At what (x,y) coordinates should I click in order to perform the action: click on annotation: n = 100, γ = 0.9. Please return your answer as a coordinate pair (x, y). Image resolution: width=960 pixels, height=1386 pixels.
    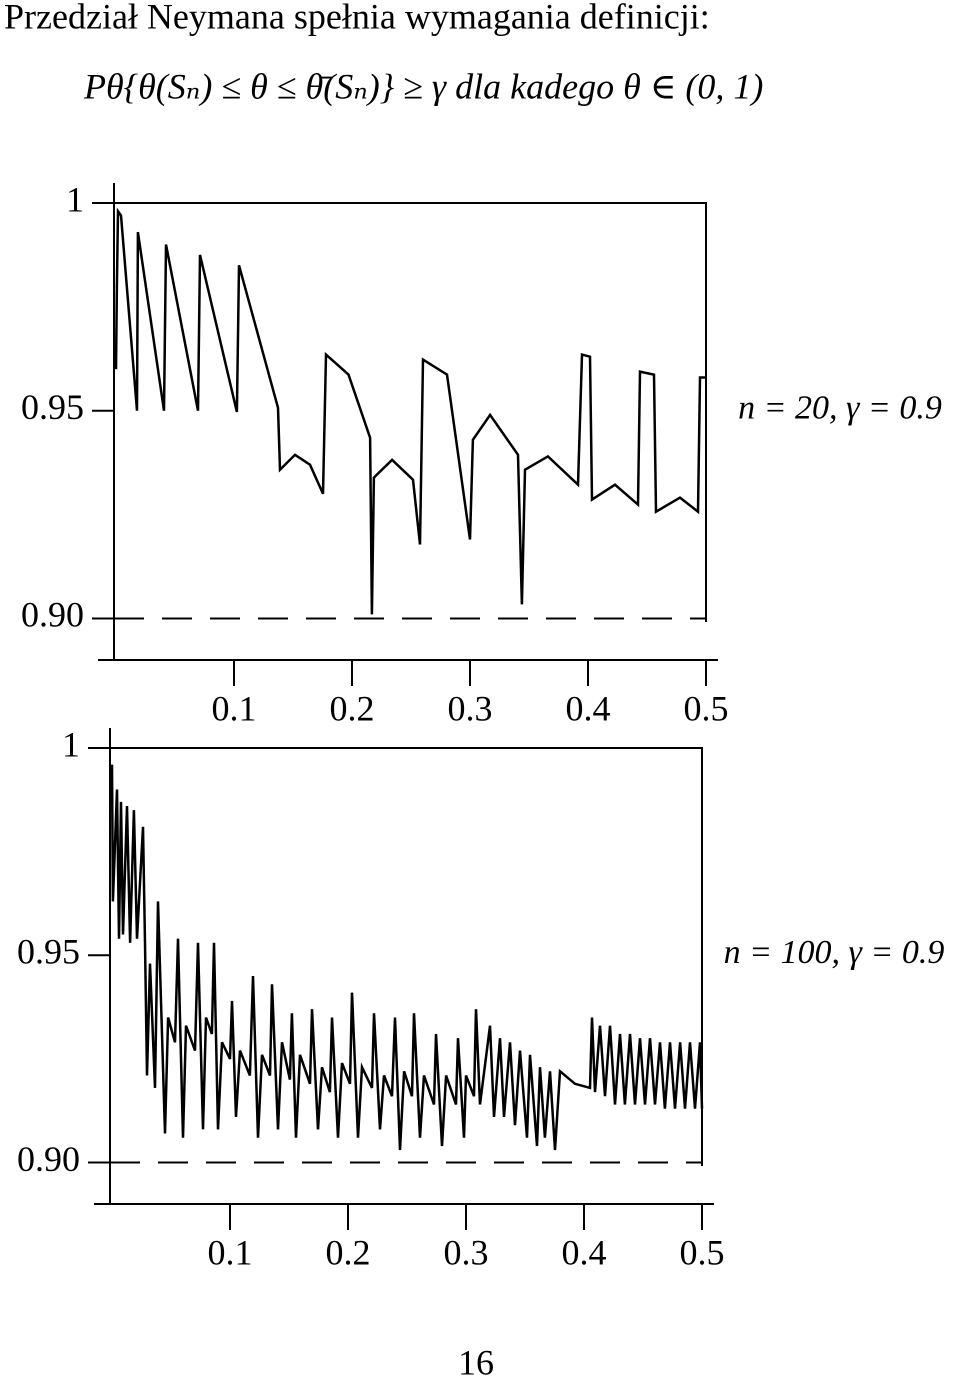
    Looking at the image, I should click on (834, 952).